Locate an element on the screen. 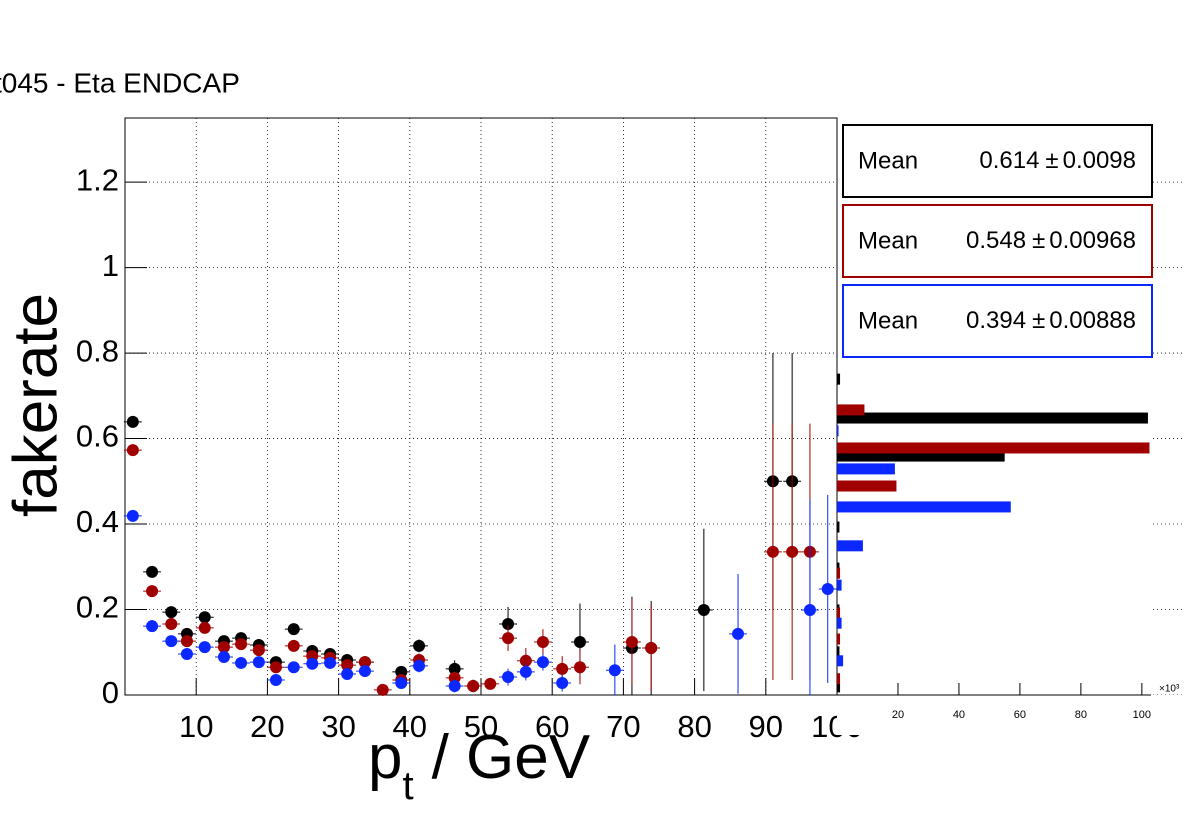 Image resolution: width=1196 pixels, height=822 pixels. x-tick-label: 20 is located at coordinates (267, 726).